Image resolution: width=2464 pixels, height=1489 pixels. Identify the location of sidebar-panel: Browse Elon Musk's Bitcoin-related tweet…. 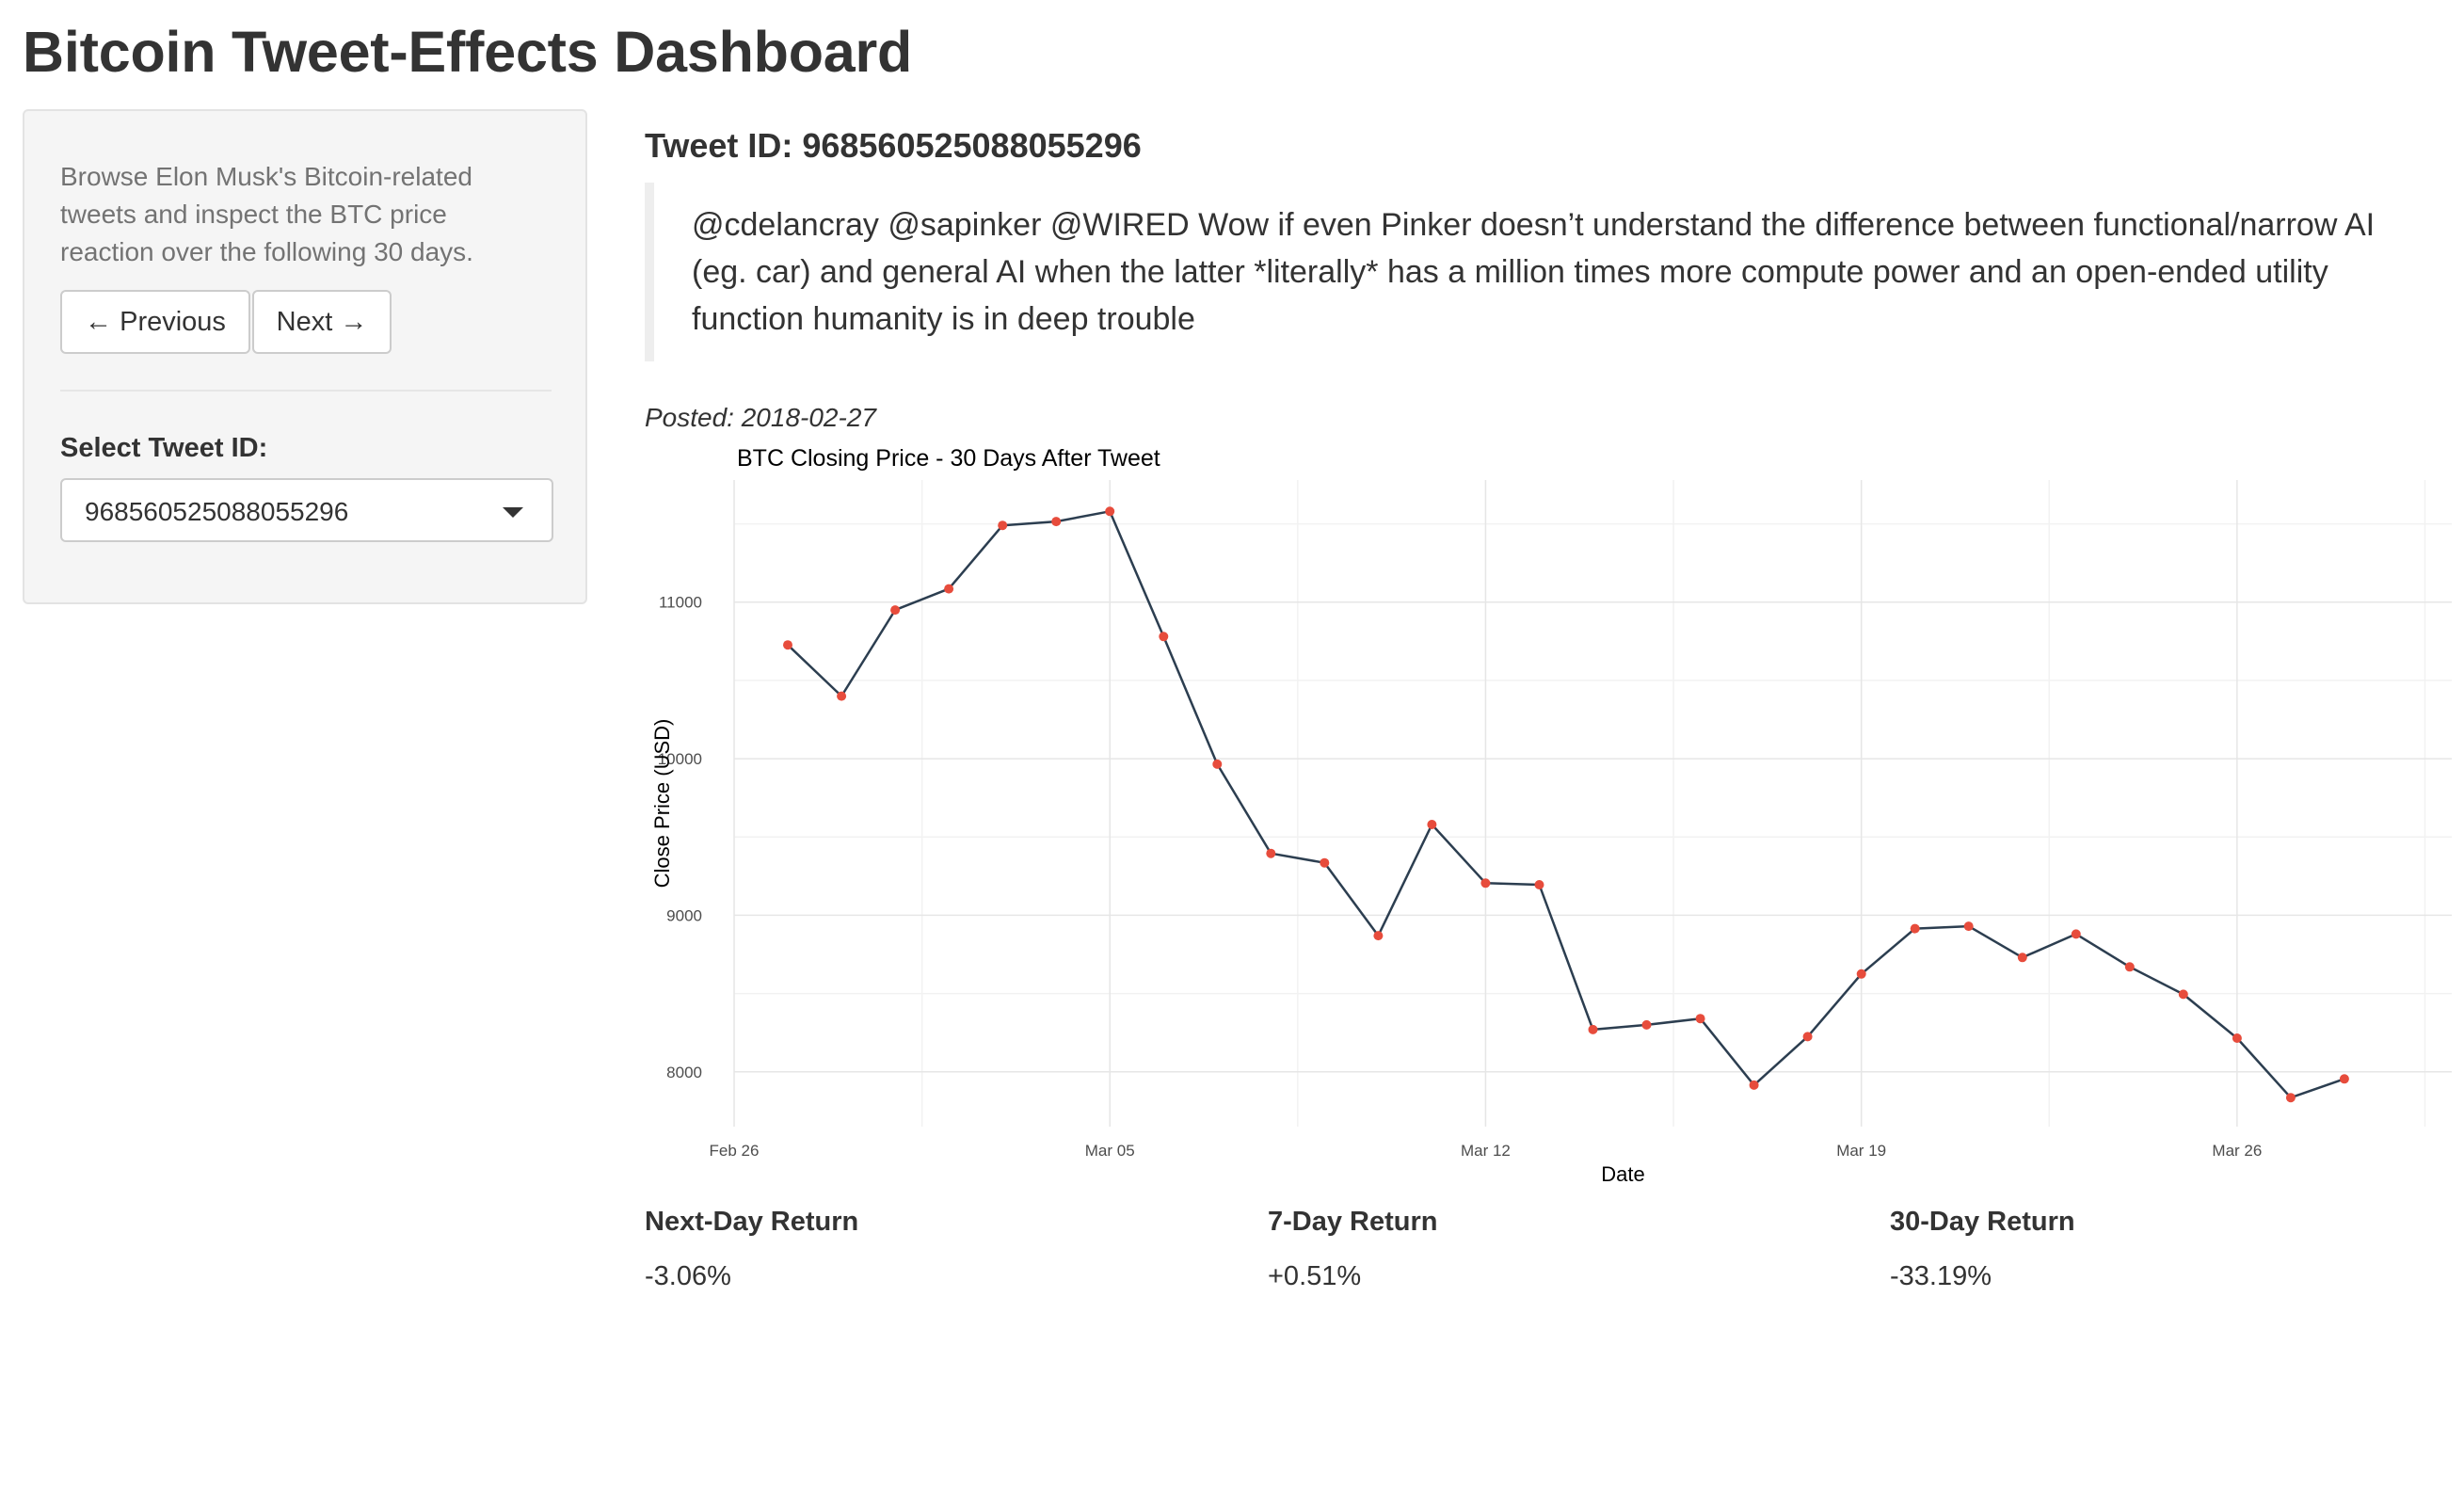
(305, 357).